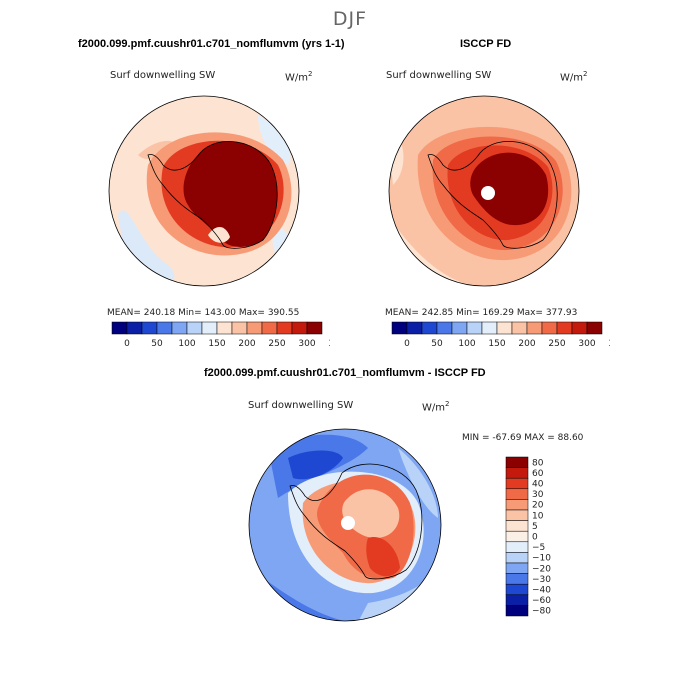 The image size is (700, 700). I want to click on low-sw-region, so click(274, 140).